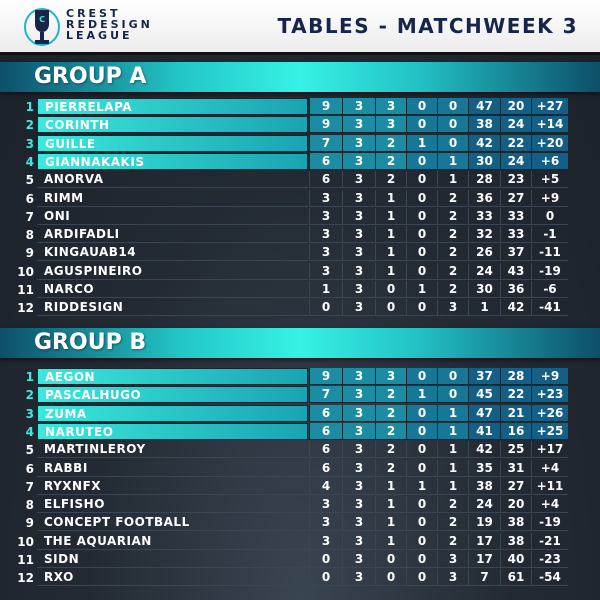 The width and height of the screenshot is (600, 600). I want to click on stat-cell: 38, so click(515, 523).